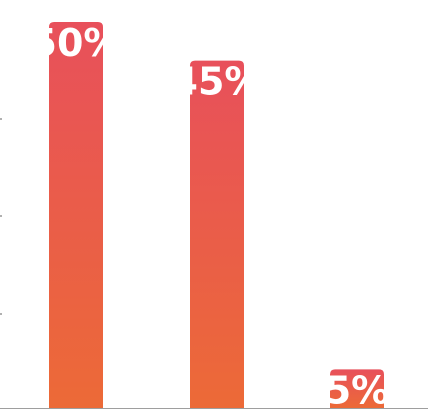 The height and width of the screenshot is (420, 428). Describe the element at coordinates (217, 82) in the screenshot. I see `data-label: 45%` at that location.